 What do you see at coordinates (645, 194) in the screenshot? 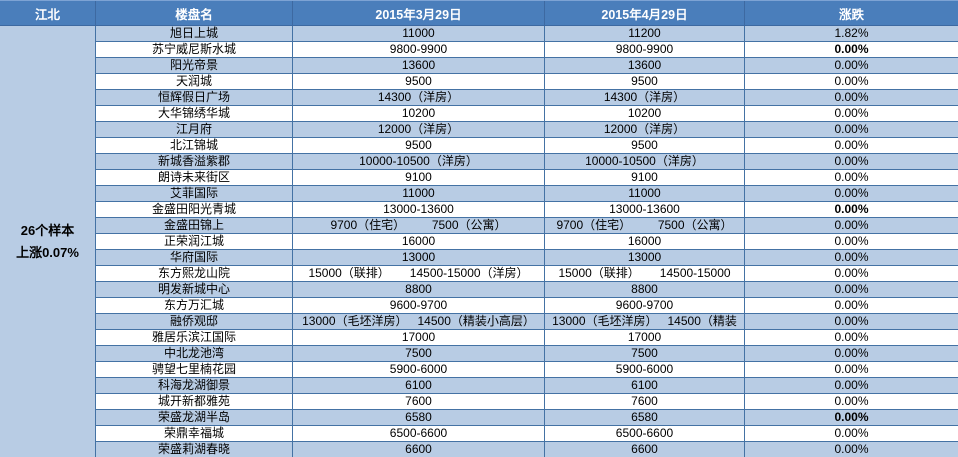
I see `price-april-cell: 11000` at bounding box center [645, 194].